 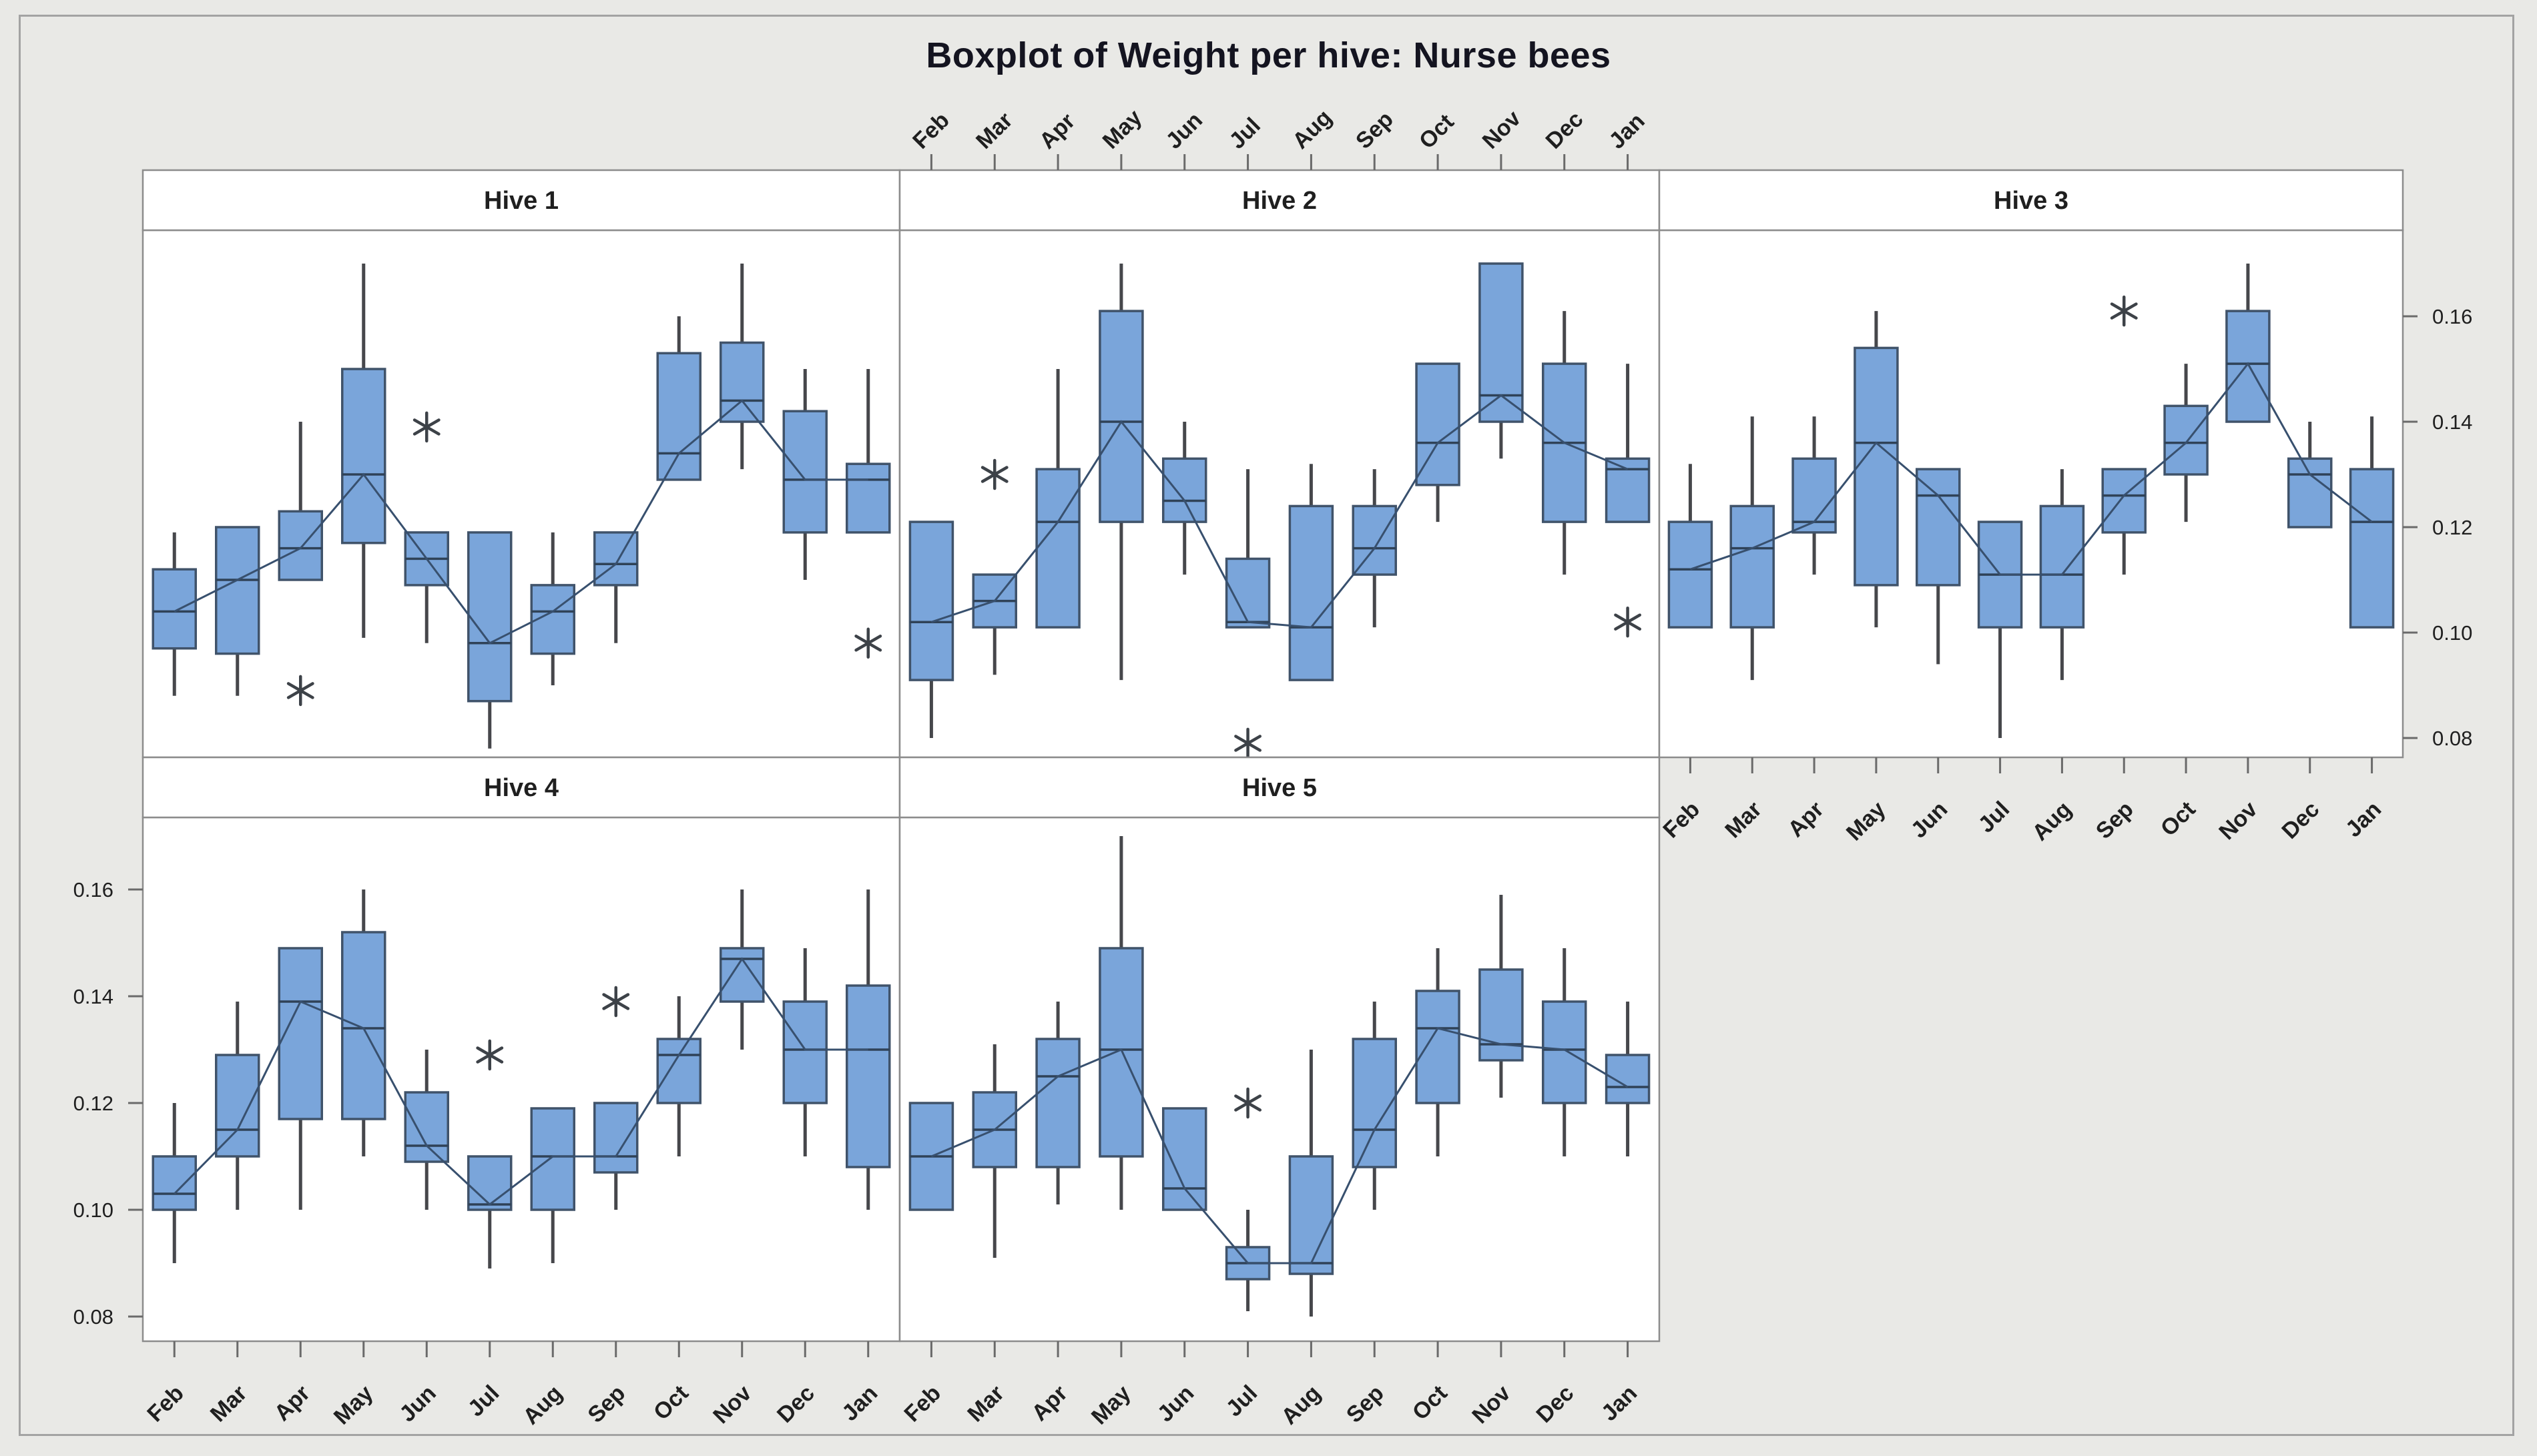 I want to click on panel-title: Hive 2, so click(x=1279, y=201).